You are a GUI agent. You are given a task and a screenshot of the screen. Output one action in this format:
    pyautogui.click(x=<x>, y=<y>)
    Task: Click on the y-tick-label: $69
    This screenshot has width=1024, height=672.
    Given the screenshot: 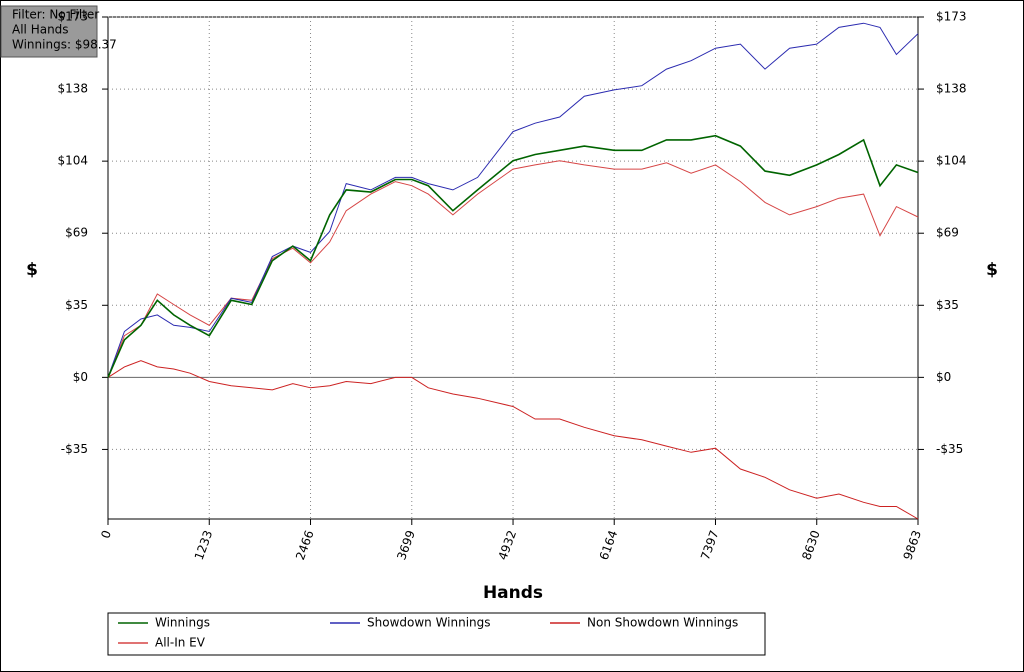 What is the action you would take?
    pyautogui.click(x=76, y=233)
    